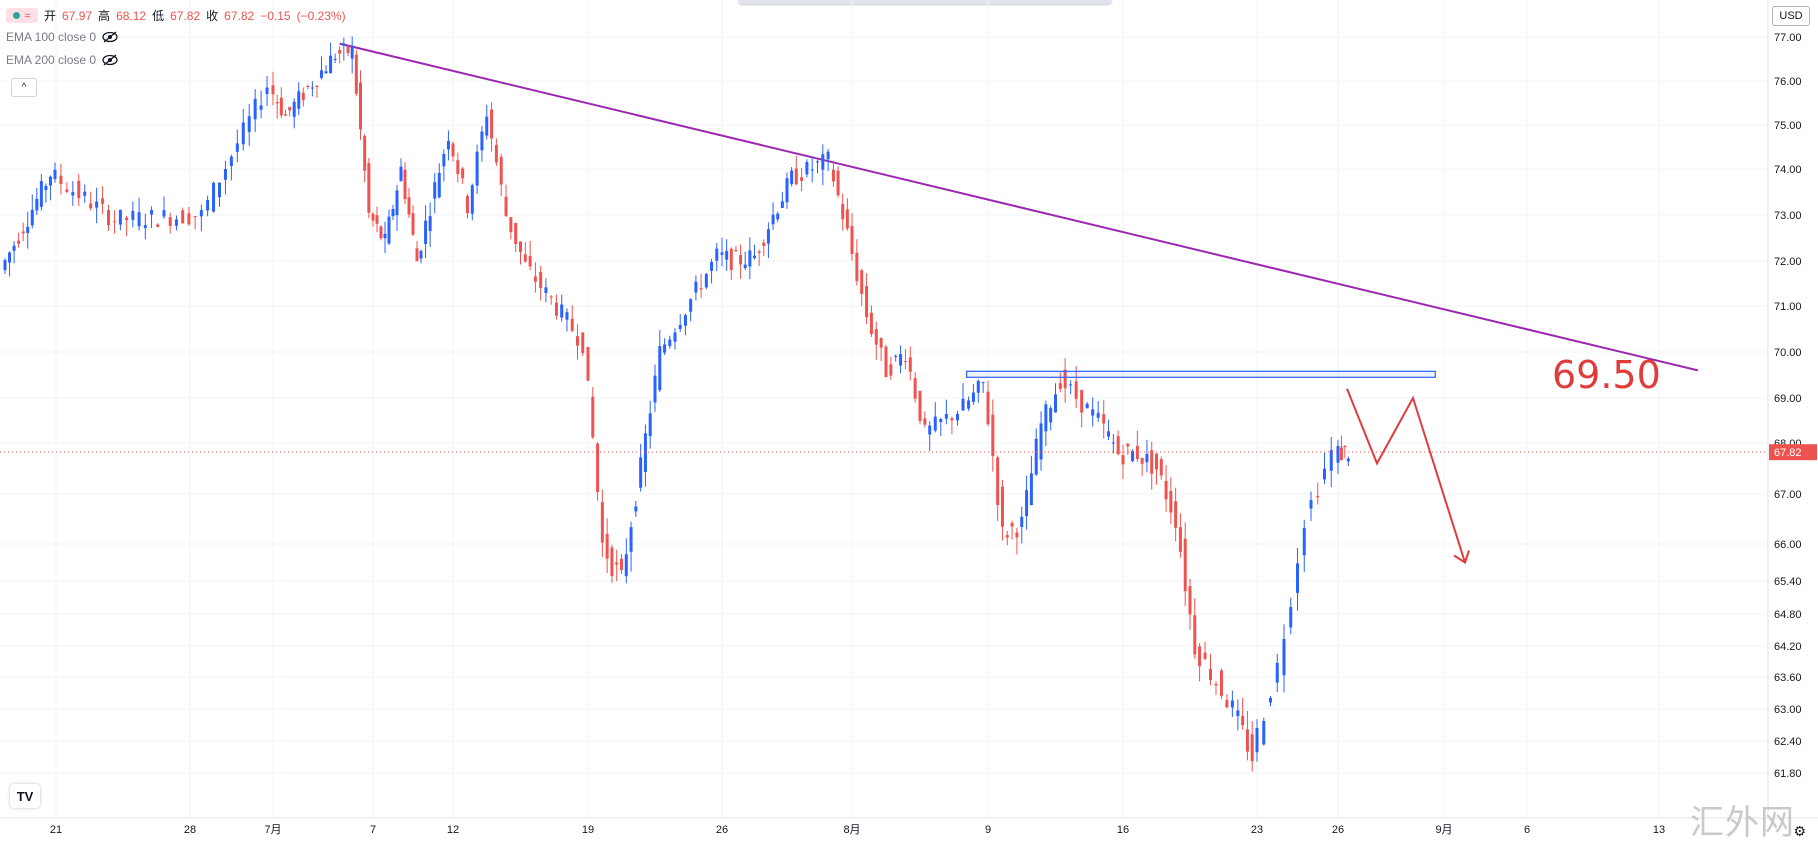 The height and width of the screenshot is (848, 1818). What do you see at coordinates (1788, 126) in the screenshot?
I see `price-tick-label: 75.00` at bounding box center [1788, 126].